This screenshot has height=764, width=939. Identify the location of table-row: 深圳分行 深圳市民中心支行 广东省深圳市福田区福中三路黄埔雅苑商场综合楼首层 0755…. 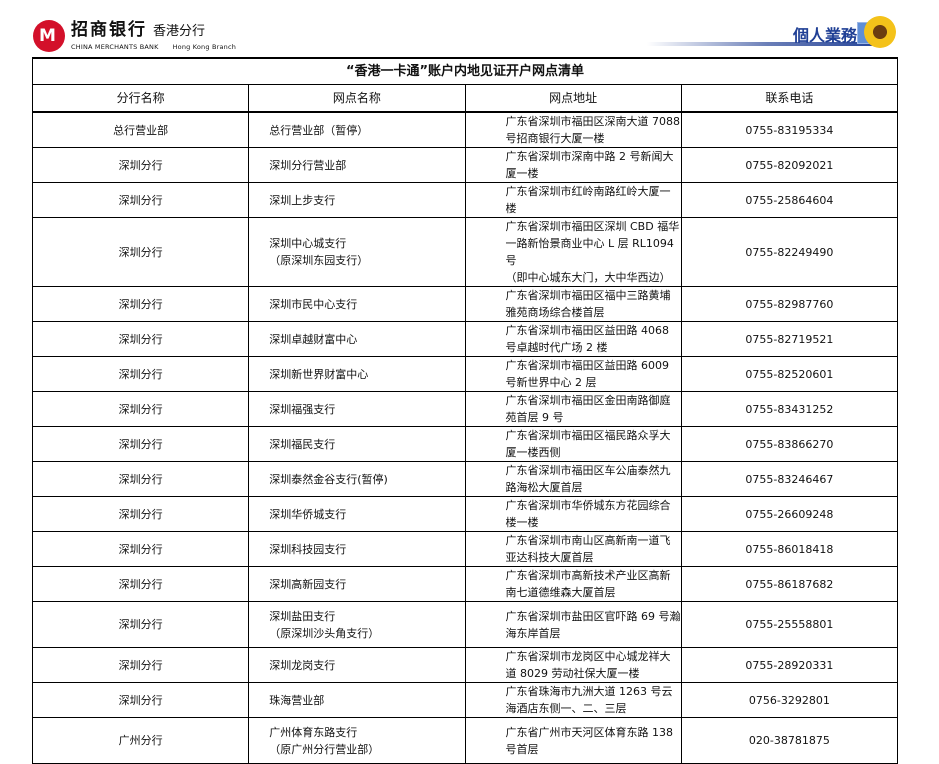
(465, 304).